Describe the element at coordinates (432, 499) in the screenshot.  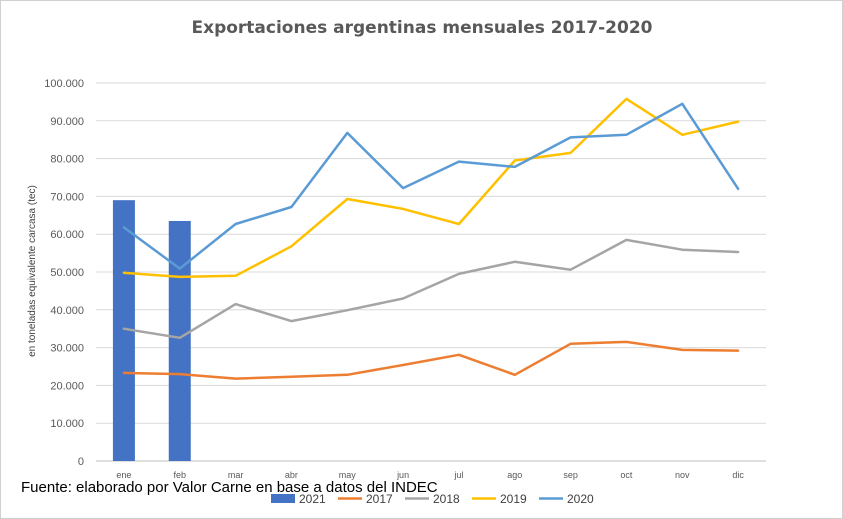
I see `chart-legend: 2021 2017 2018 2019 2020` at that location.